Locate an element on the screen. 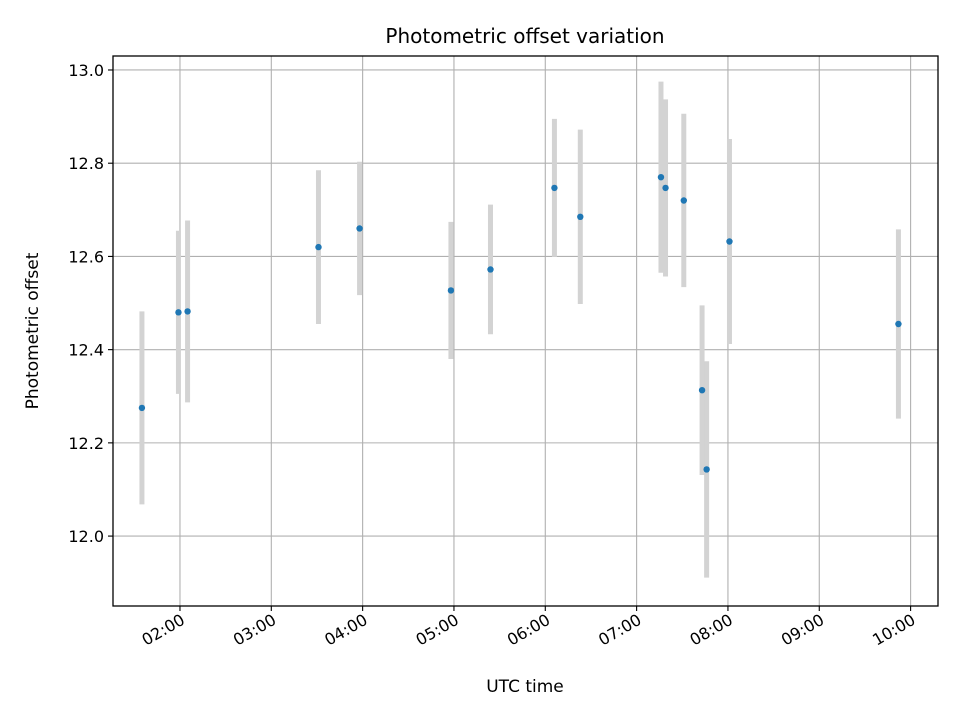 The width and height of the screenshot is (960, 720). y-axis-label: Photometric offset is located at coordinates (33, 330).